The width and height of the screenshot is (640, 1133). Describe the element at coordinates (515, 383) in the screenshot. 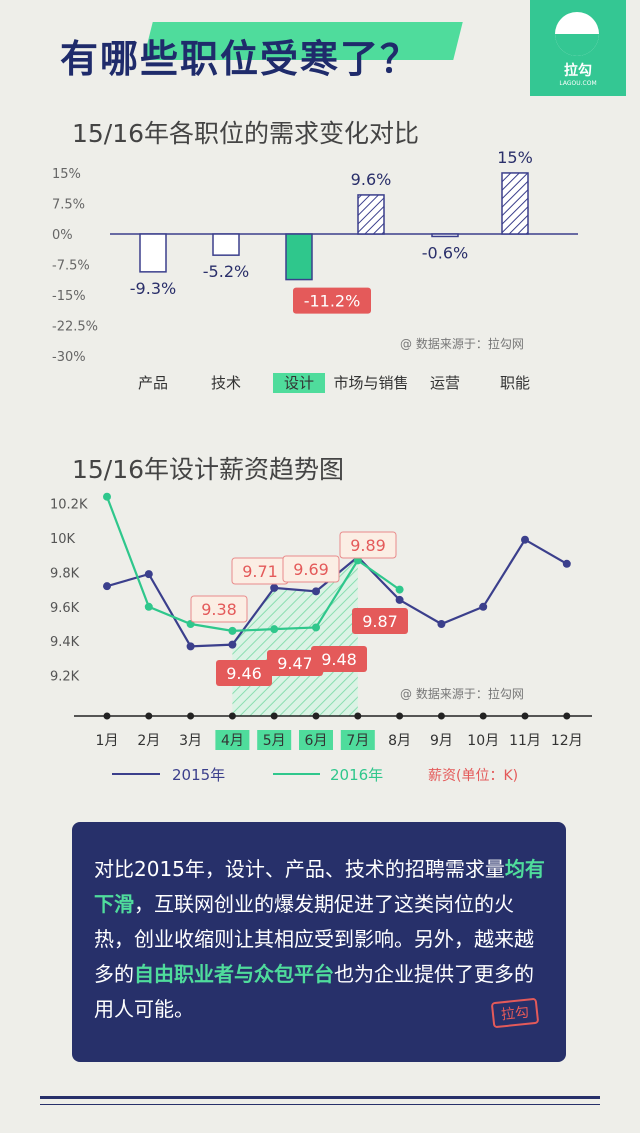

I see `bar-category-label: 职能` at that location.